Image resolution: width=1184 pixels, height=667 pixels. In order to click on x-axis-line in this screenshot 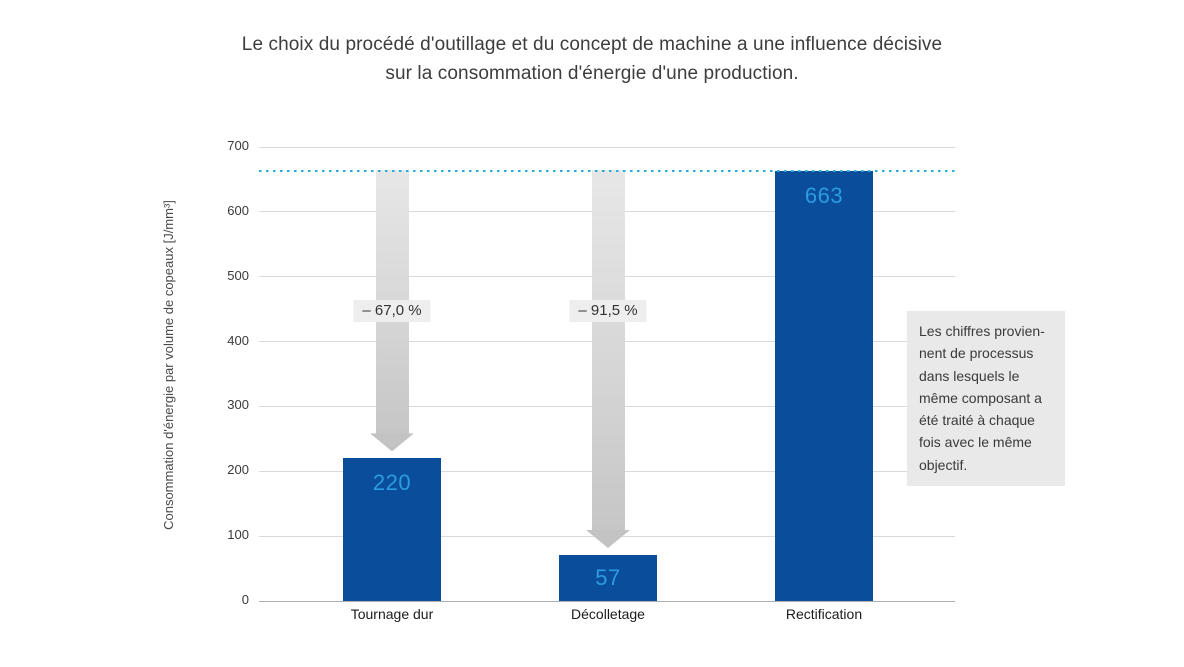, I will do `click(607, 601)`.